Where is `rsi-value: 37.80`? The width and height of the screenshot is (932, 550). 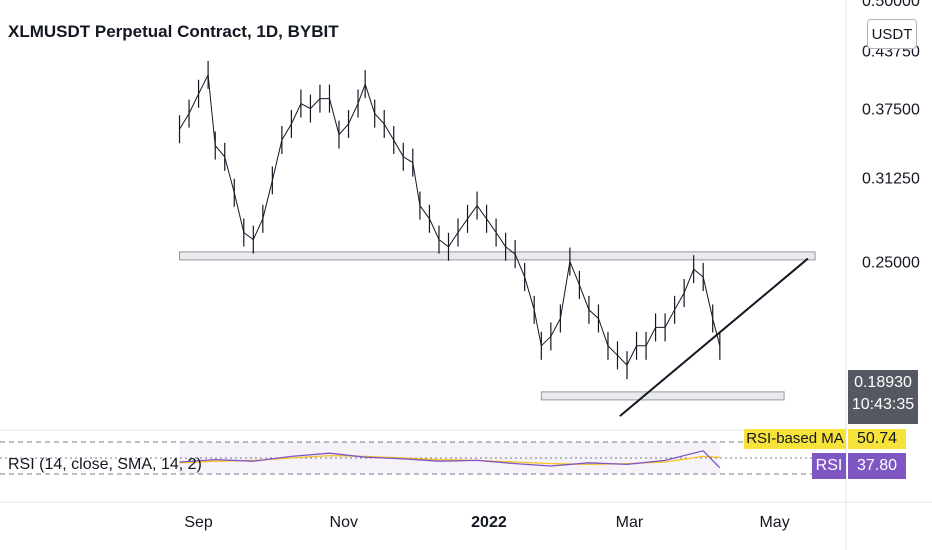
rsi-value: 37.80 is located at coordinates (877, 466).